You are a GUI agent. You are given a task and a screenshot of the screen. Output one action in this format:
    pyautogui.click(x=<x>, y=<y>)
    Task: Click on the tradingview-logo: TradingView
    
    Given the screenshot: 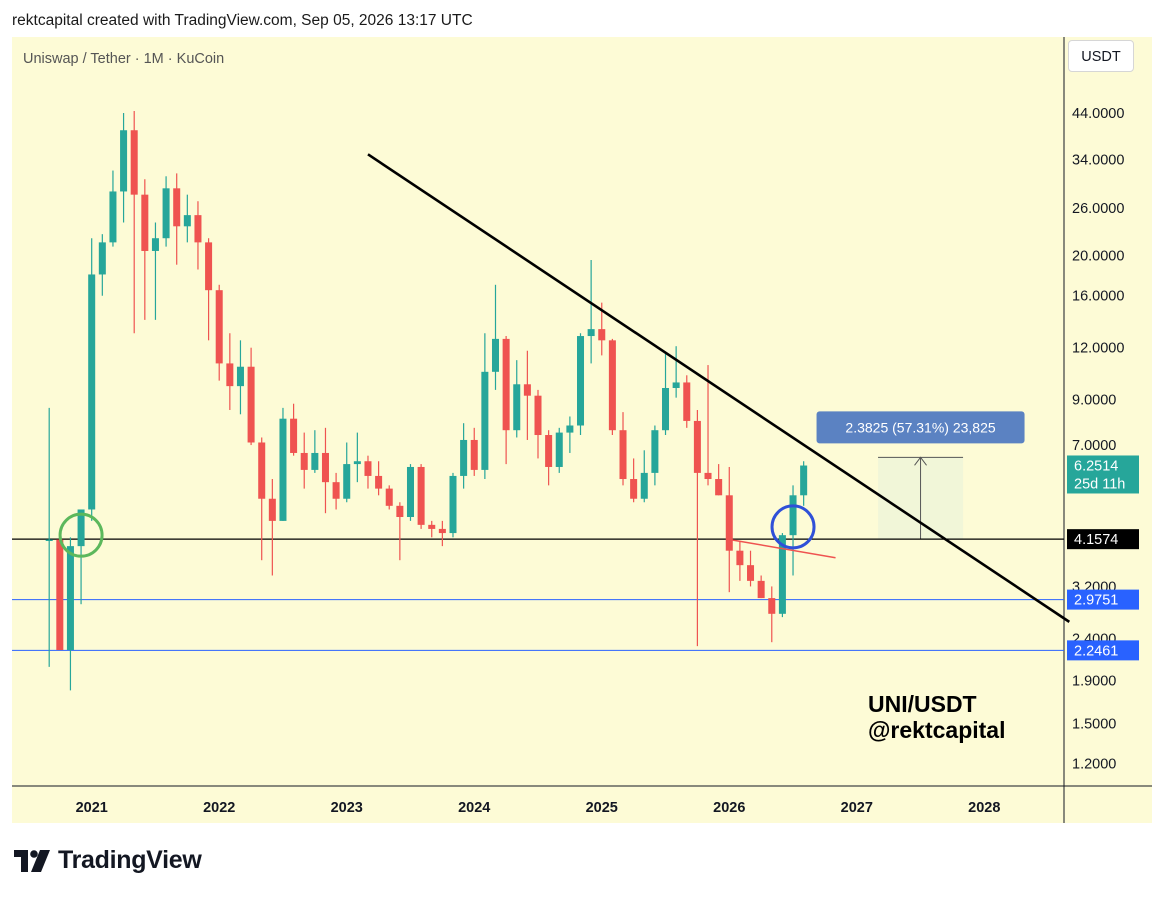 What is the action you would take?
    pyautogui.click(x=108, y=860)
    